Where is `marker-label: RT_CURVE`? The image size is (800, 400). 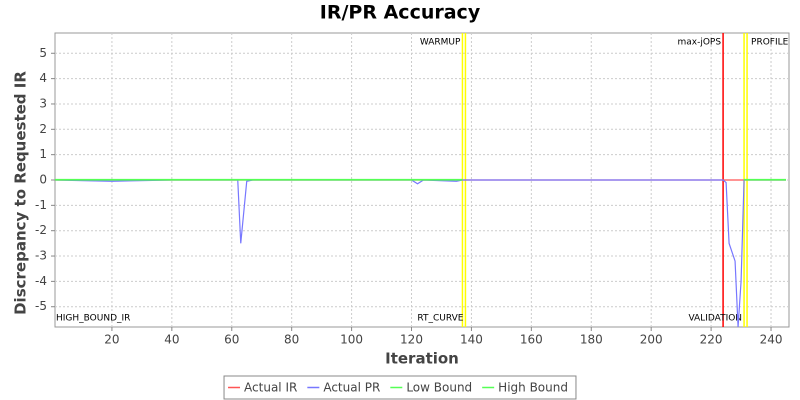 marker-label: RT_CURVE is located at coordinates (440, 319).